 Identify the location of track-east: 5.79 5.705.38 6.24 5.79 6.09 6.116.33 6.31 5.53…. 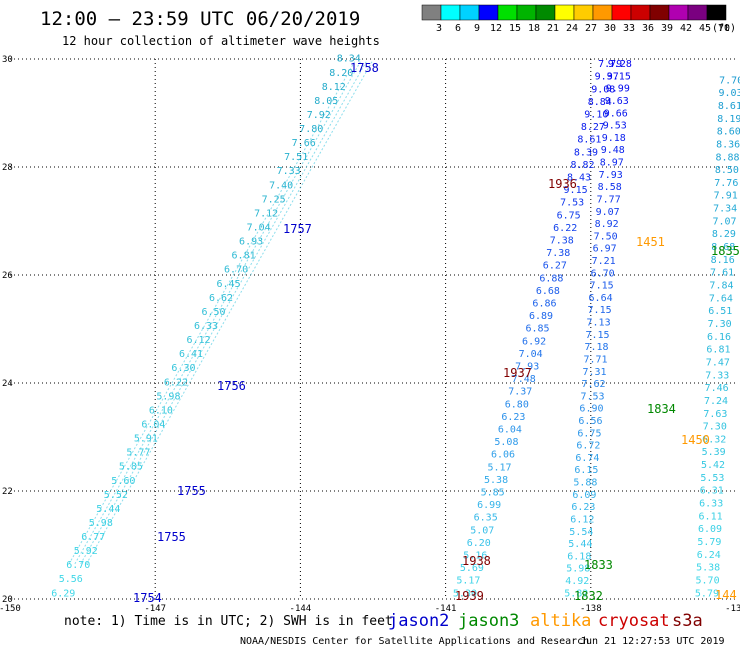
(717, 337).